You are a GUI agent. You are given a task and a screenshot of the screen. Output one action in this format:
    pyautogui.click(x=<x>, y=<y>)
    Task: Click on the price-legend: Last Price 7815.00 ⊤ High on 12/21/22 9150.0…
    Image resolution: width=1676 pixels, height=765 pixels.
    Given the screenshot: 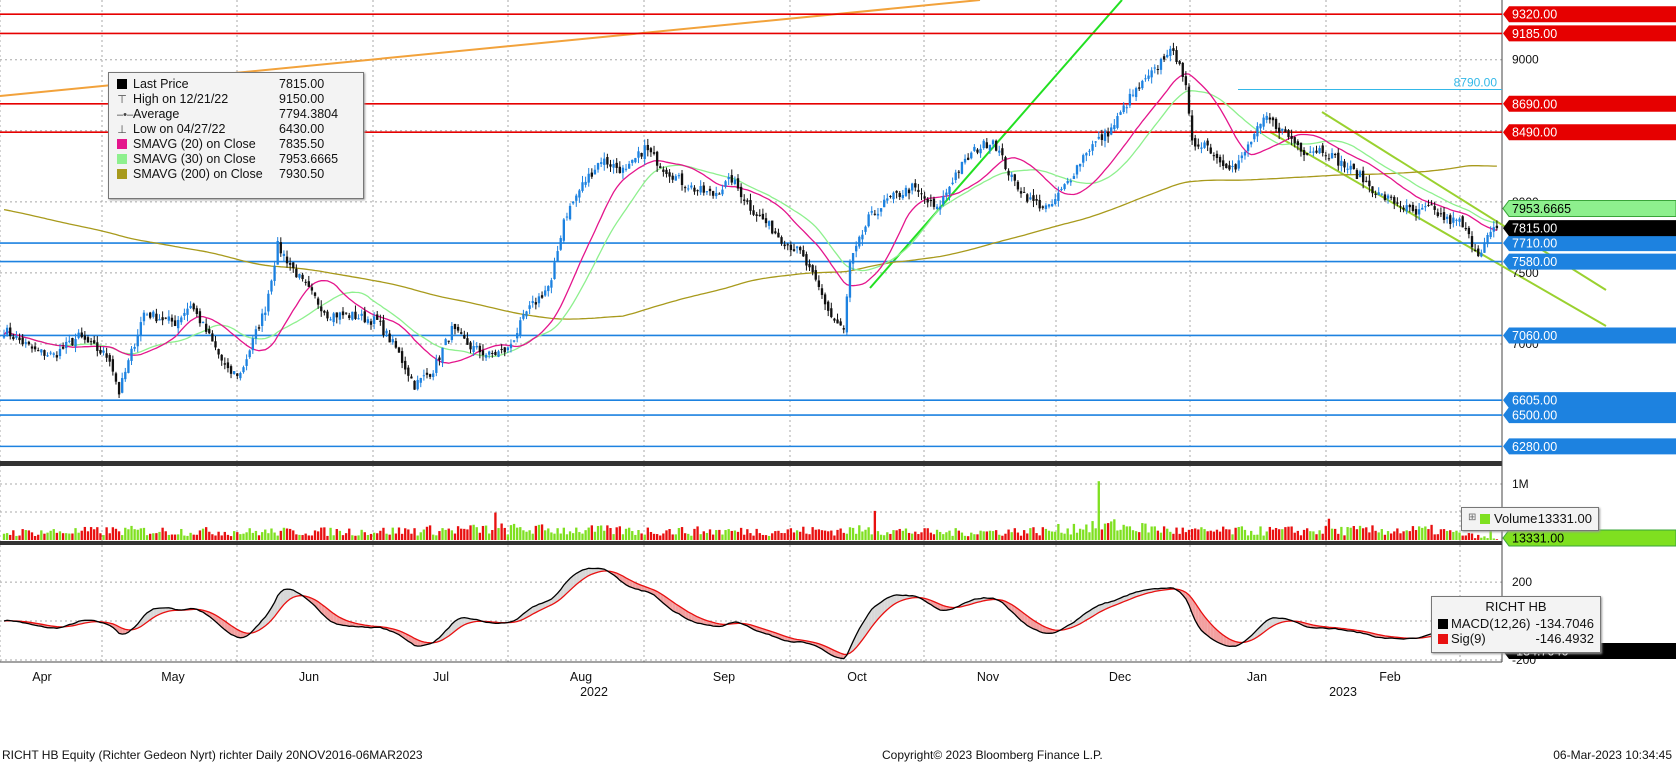 What is the action you would take?
    pyautogui.click(x=236, y=135)
    